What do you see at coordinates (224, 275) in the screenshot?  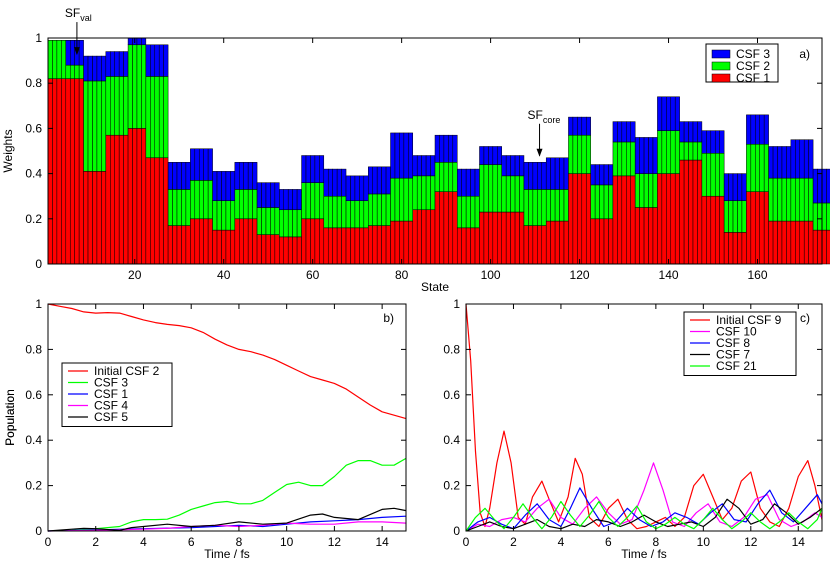 I see `x-tick-label: 40` at bounding box center [224, 275].